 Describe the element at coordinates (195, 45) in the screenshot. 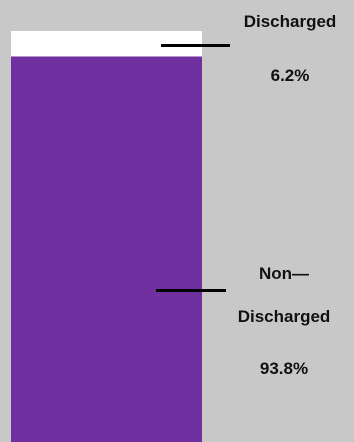

I see `discharged-leader-line` at that location.